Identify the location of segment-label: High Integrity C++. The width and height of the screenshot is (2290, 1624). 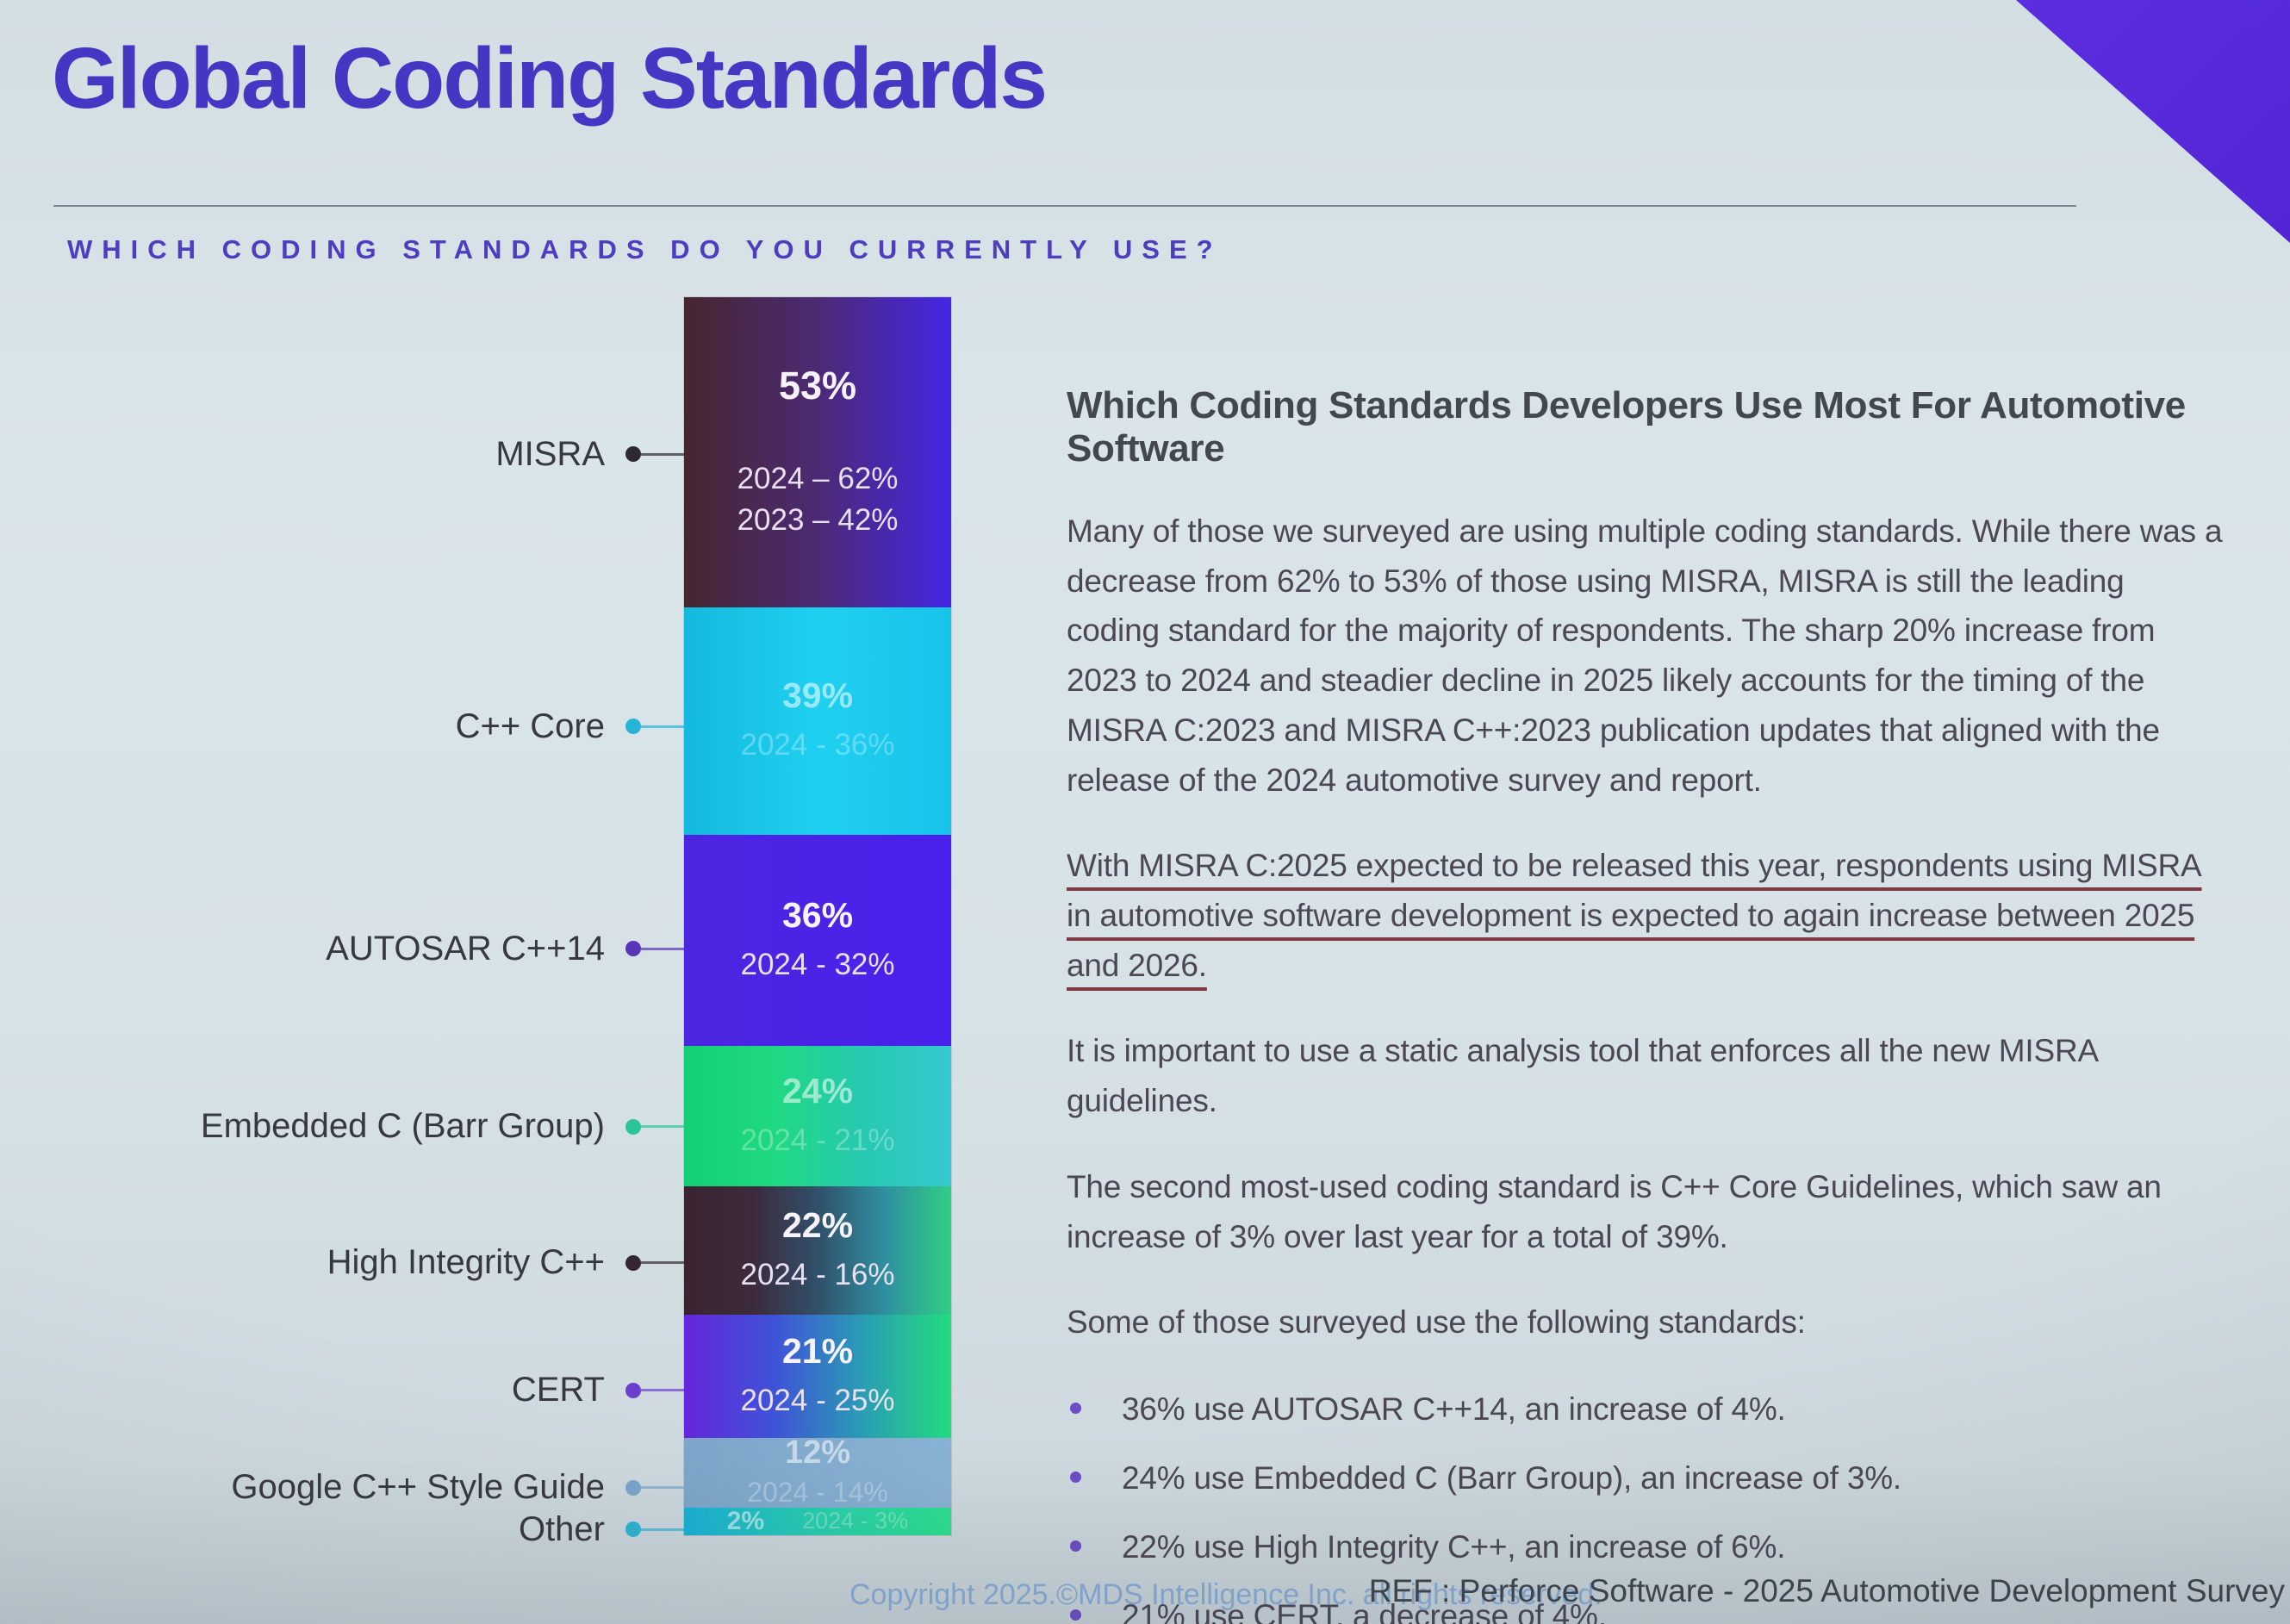
(466, 1263).